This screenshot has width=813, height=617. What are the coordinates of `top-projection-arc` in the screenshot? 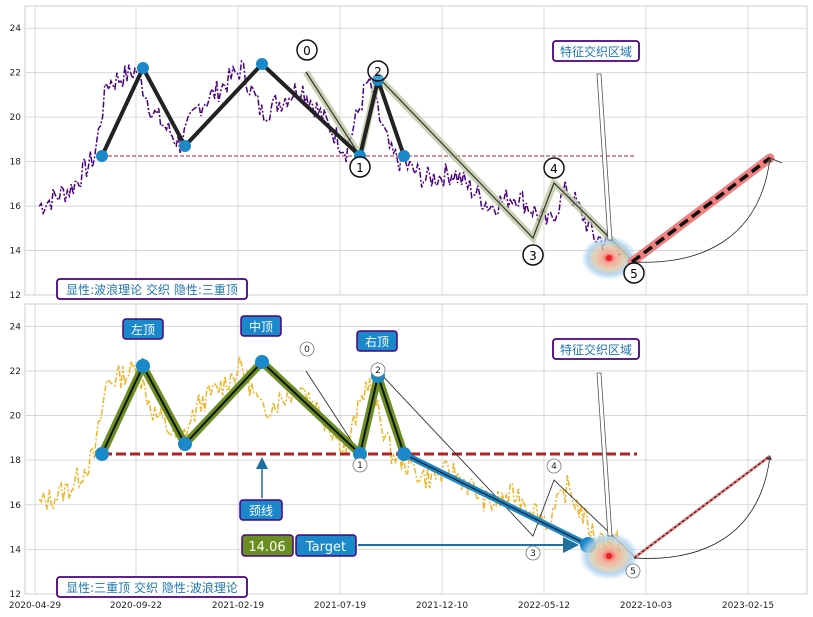 It's located at (702, 210).